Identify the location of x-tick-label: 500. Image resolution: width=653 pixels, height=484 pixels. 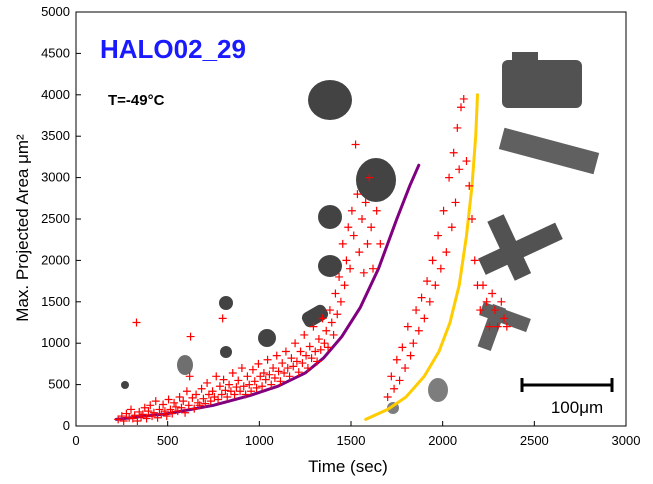
(168, 440).